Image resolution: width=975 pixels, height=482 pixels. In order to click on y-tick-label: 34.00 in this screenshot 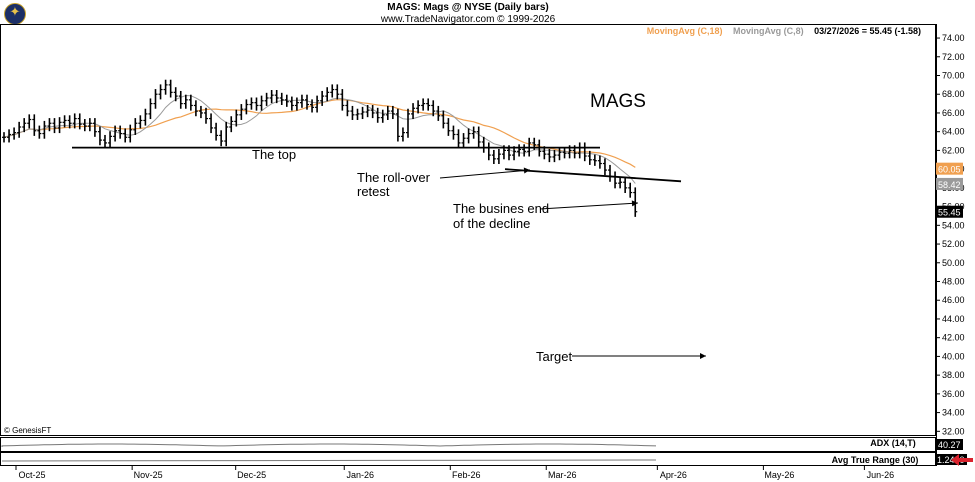, I will do `click(953, 413)`.